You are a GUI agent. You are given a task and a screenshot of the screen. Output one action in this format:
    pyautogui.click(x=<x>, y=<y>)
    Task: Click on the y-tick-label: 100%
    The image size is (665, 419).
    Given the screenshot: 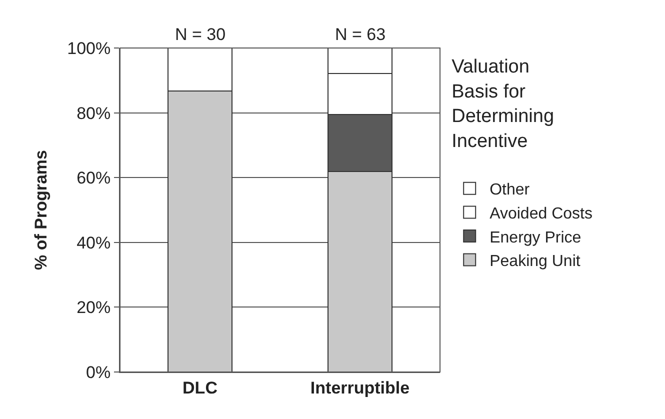 What is the action you would take?
    pyautogui.click(x=89, y=48)
    